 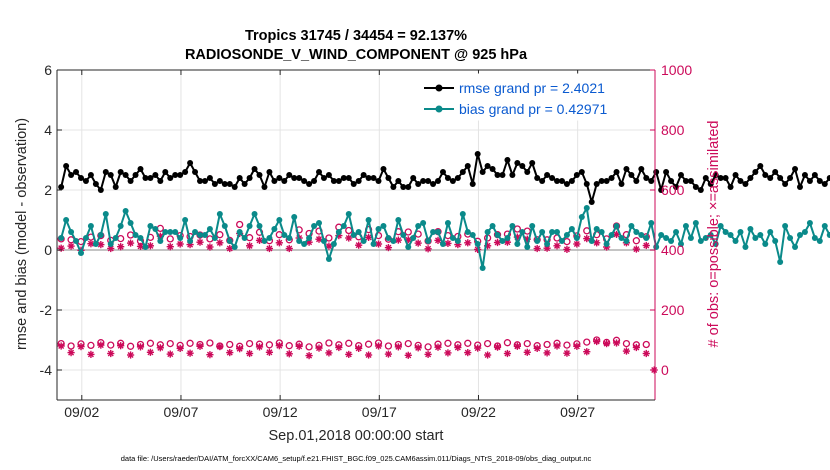 What do you see at coordinates (532, 88) in the screenshot?
I see `legend-rmse-label: rmse grand pr = 2.4021` at bounding box center [532, 88].